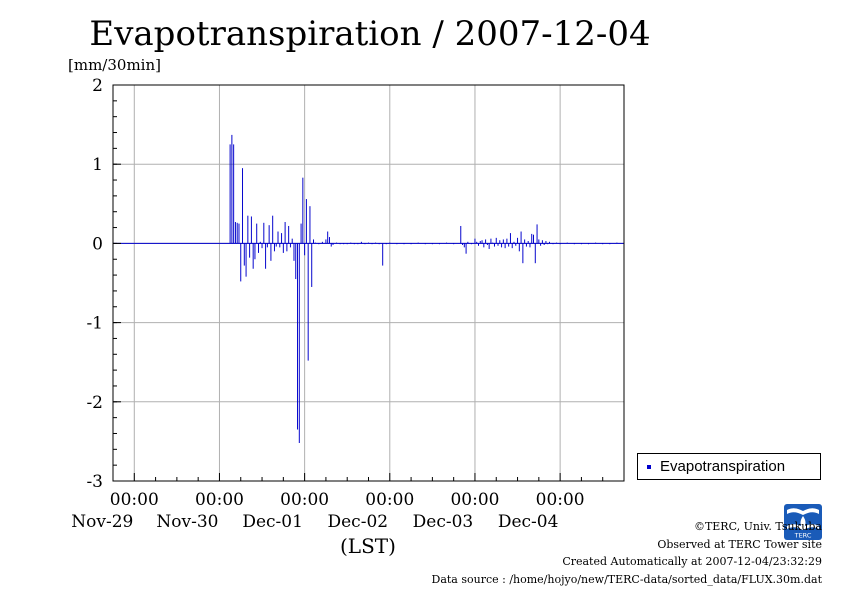 The image size is (842, 595). What do you see at coordinates (803, 536) in the screenshot?
I see `svg-text: TERC` at bounding box center [803, 536].